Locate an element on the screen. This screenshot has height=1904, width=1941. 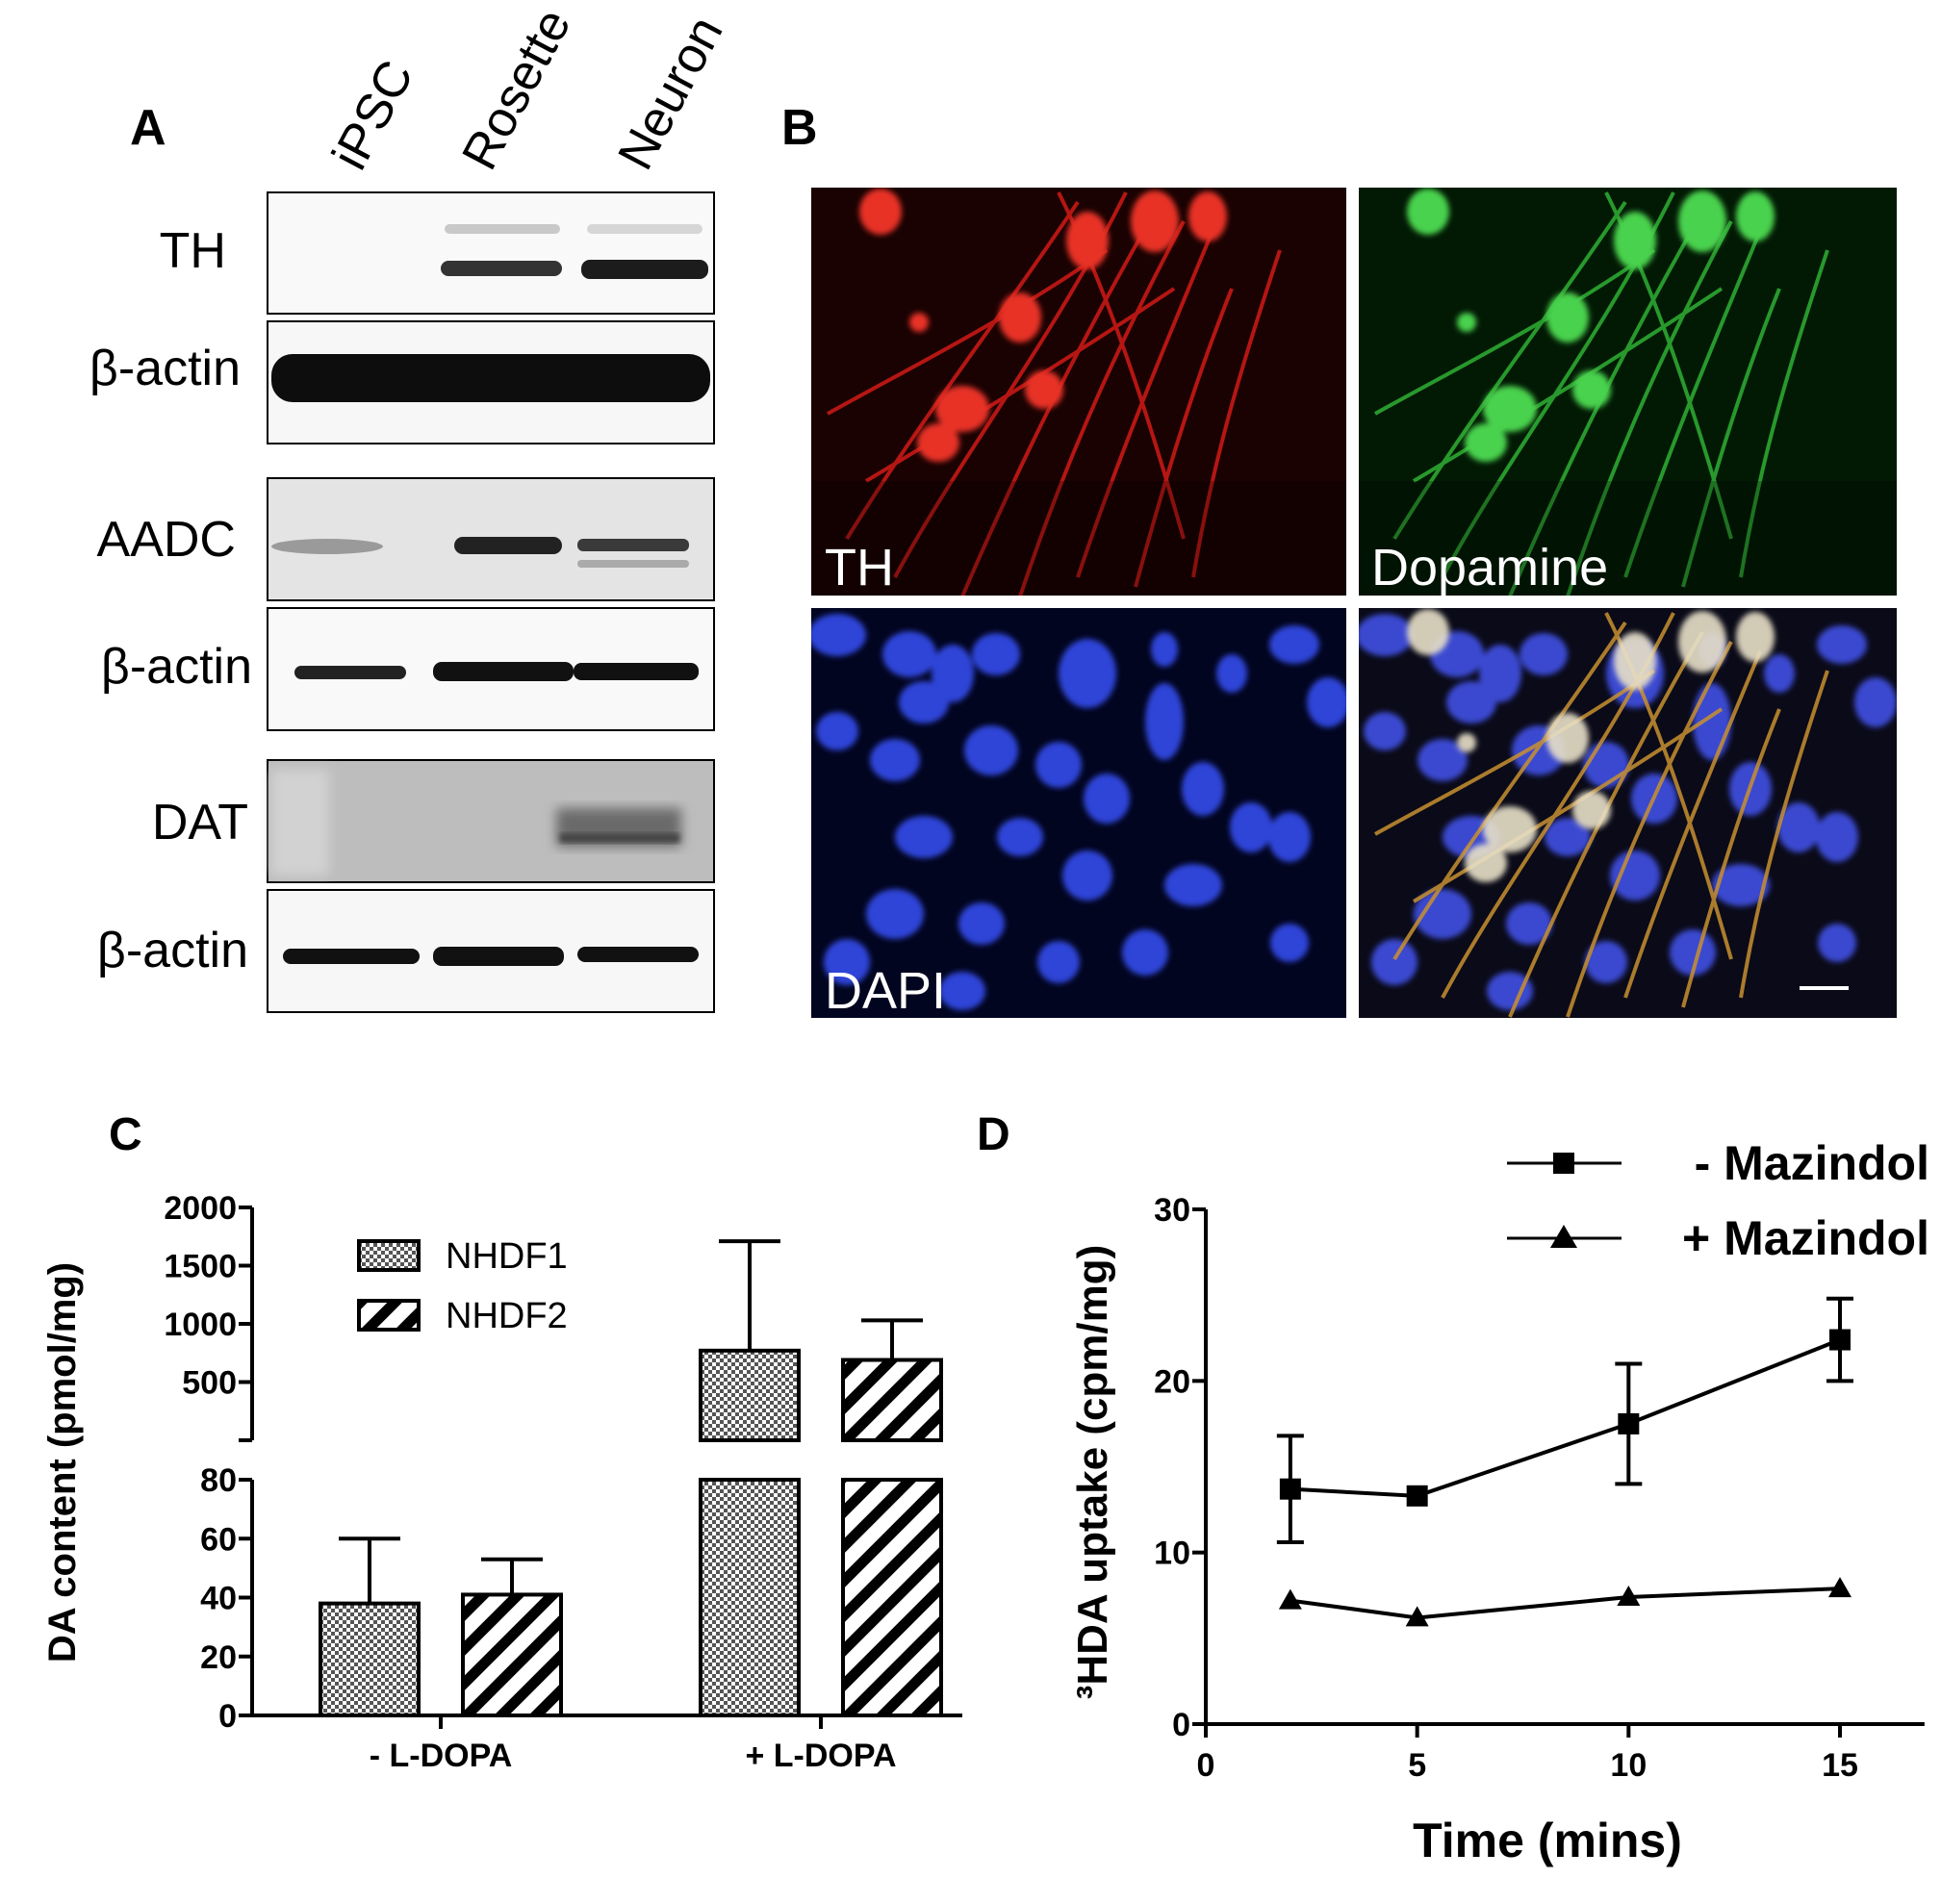
chart-c-y-tick-label: 2000 is located at coordinates (200, 1208).